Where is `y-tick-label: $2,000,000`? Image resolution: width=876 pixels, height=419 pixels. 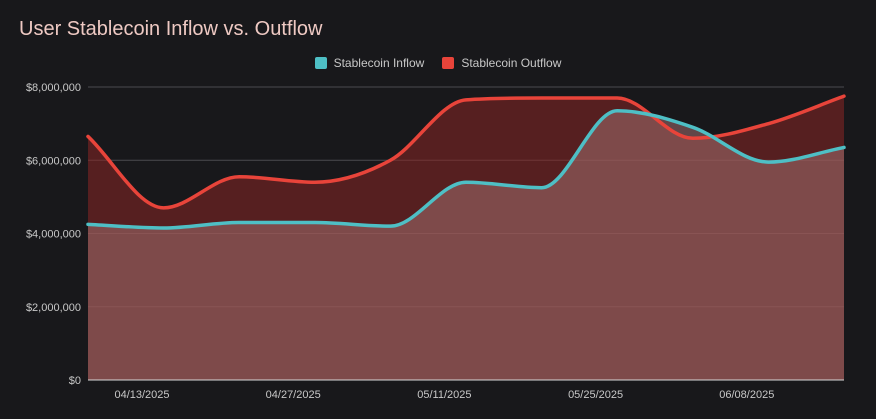
y-tick-label: $2,000,000 is located at coordinates (53, 308).